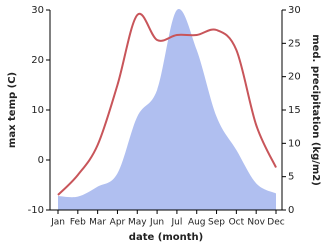  I want to click on y2-tick-label: 30, so click(294, 10).